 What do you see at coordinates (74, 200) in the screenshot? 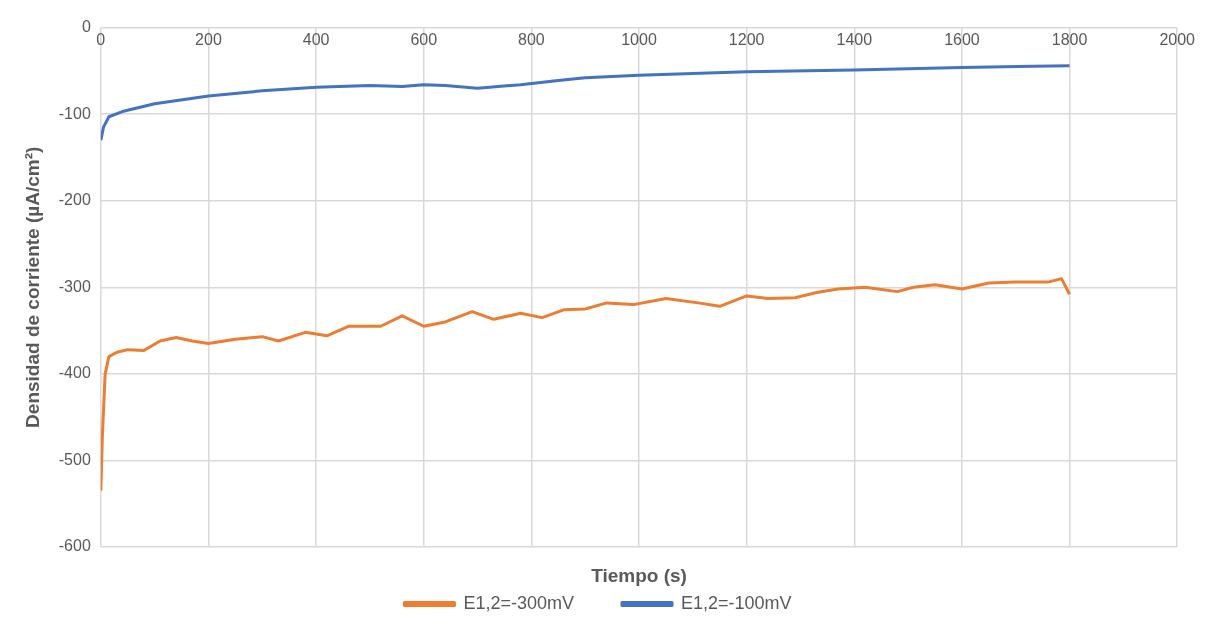
I see `y-tick-label: -200` at bounding box center [74, 200].